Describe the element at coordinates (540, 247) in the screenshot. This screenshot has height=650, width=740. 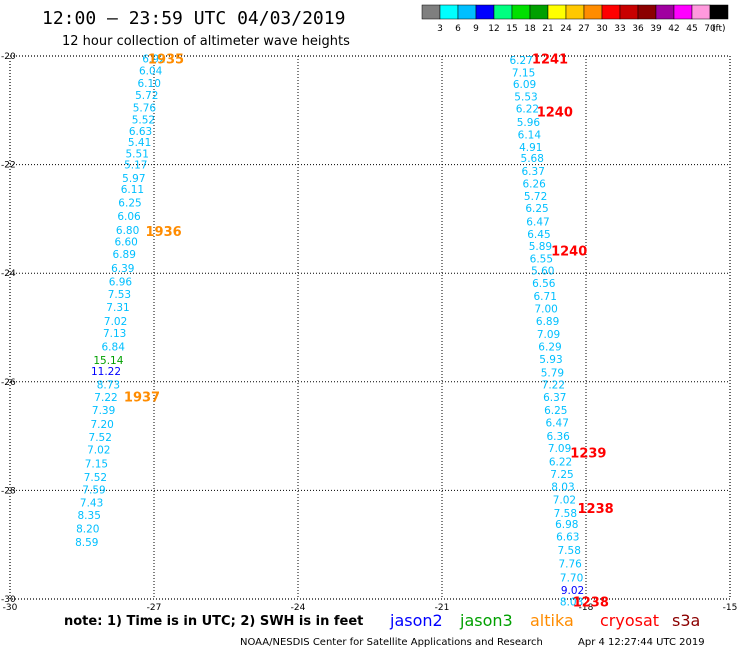
I see `wave-height-value: 5.89` at that location.